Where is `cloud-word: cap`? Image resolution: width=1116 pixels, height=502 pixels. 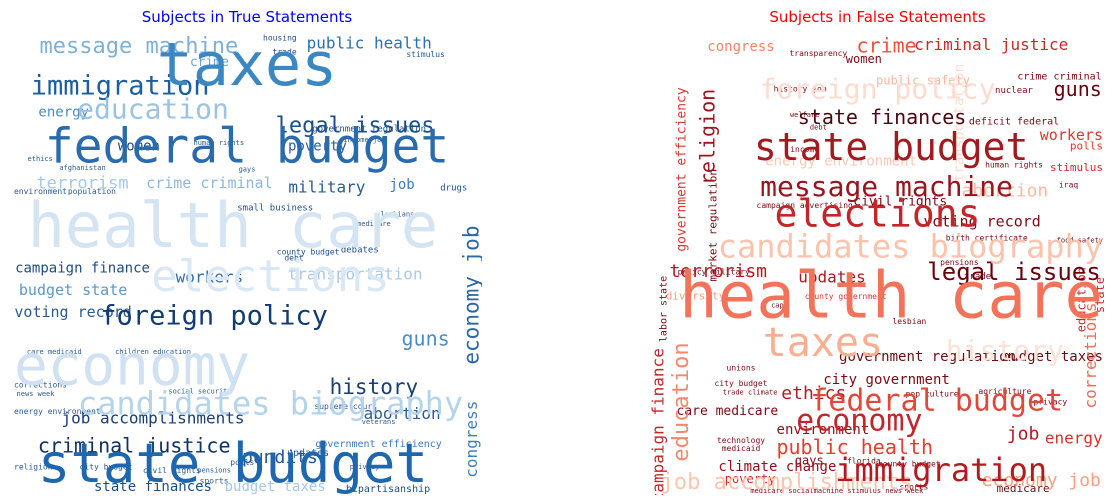 cloud-word: cap is located at coordinates (777, 306).